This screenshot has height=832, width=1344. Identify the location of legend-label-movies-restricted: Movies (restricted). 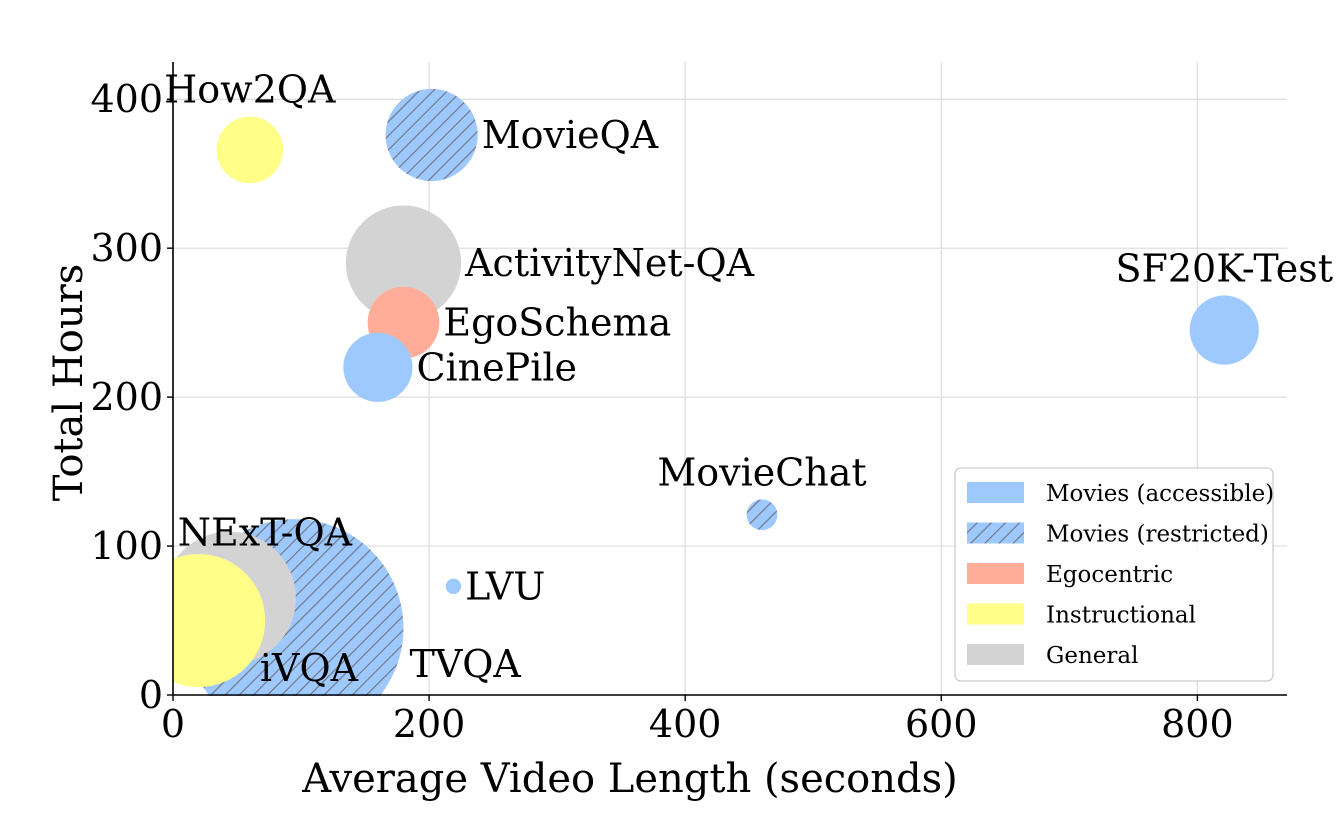
(1157, 535).